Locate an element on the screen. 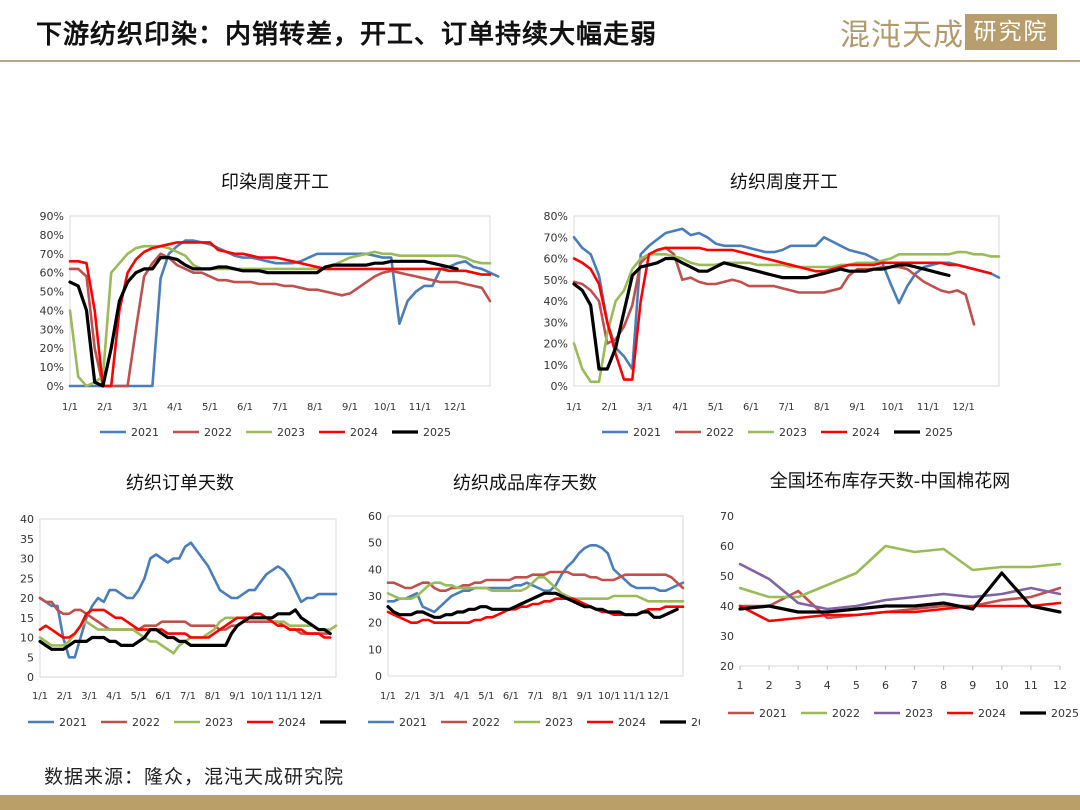  y-tick-label: 15 is located at coordinates (27, 618).